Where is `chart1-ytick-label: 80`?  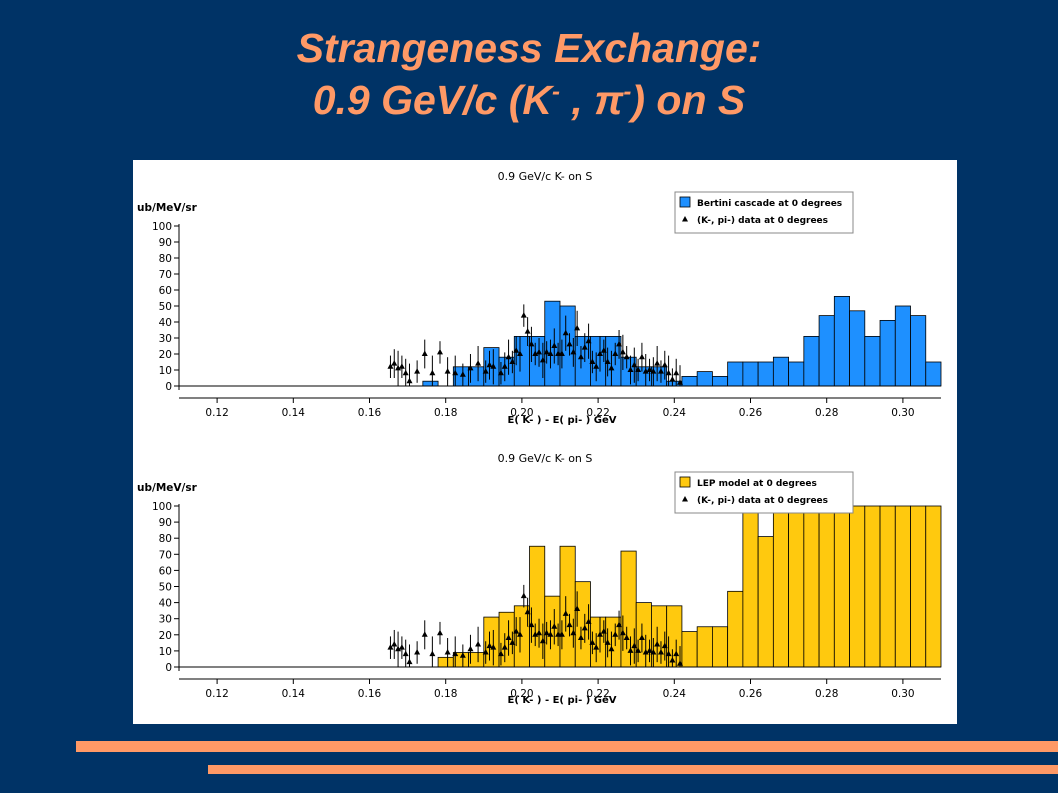
chart1-ytick-label: 80 is located at coordinates (165, 259).